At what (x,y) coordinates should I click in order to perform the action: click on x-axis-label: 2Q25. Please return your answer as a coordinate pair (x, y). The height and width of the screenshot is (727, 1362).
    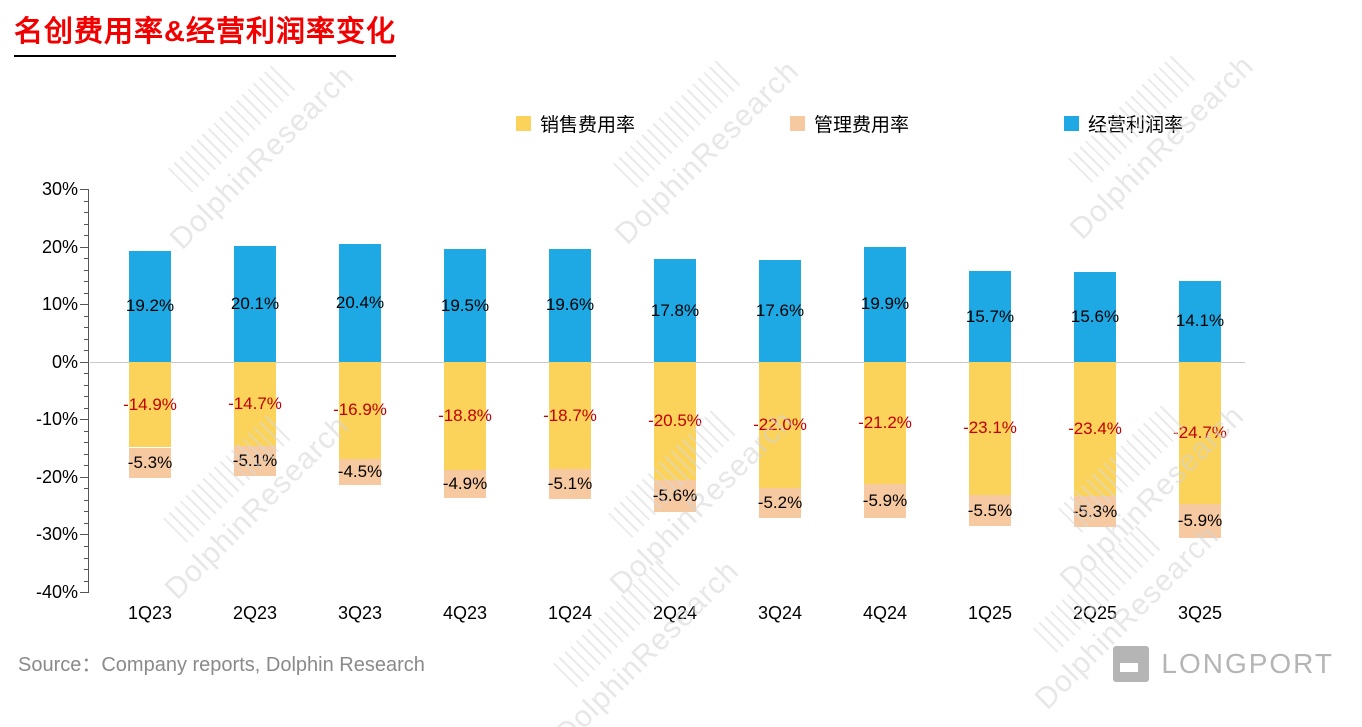
    Looking at the image, I should click on (1095, 613).